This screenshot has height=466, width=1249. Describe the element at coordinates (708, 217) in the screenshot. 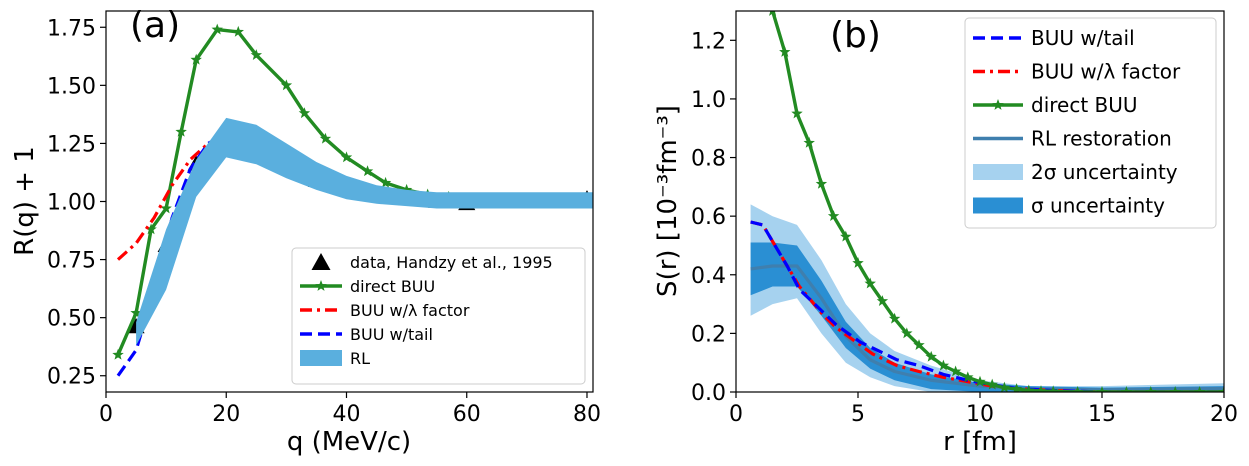

I see `y-tick-label-b: 0.6` at that location.